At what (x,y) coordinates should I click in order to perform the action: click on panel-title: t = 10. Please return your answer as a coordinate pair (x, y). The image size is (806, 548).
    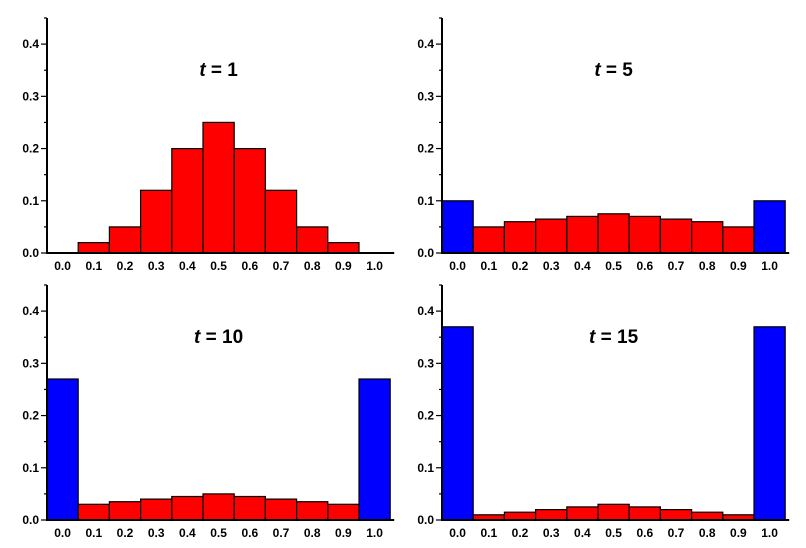
    Looking at the image, I should click on (218, 337).